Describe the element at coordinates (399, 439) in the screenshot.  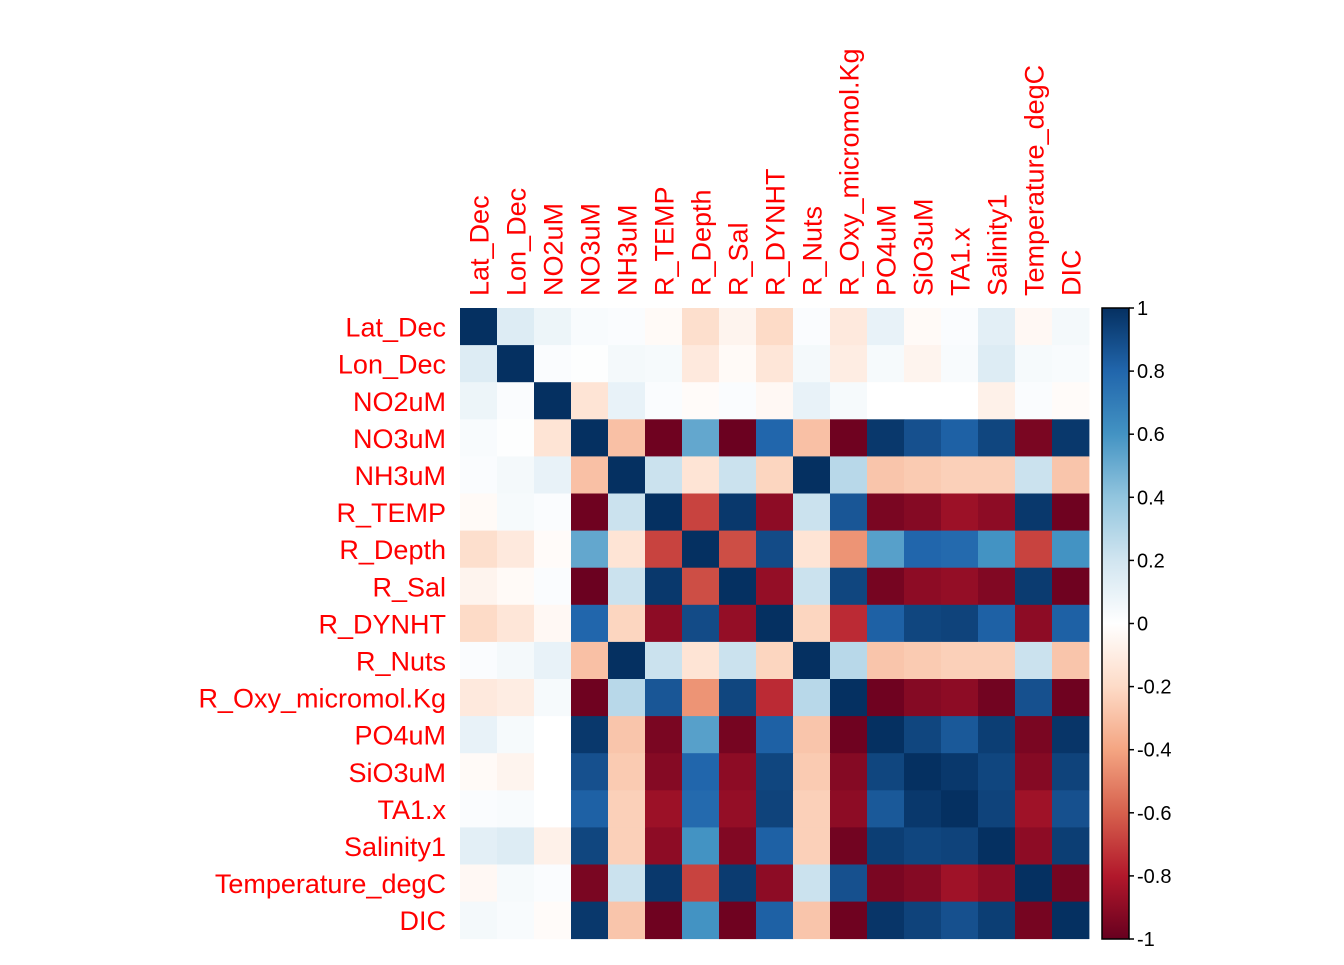
I see `row-label: NO3uM` at that location.